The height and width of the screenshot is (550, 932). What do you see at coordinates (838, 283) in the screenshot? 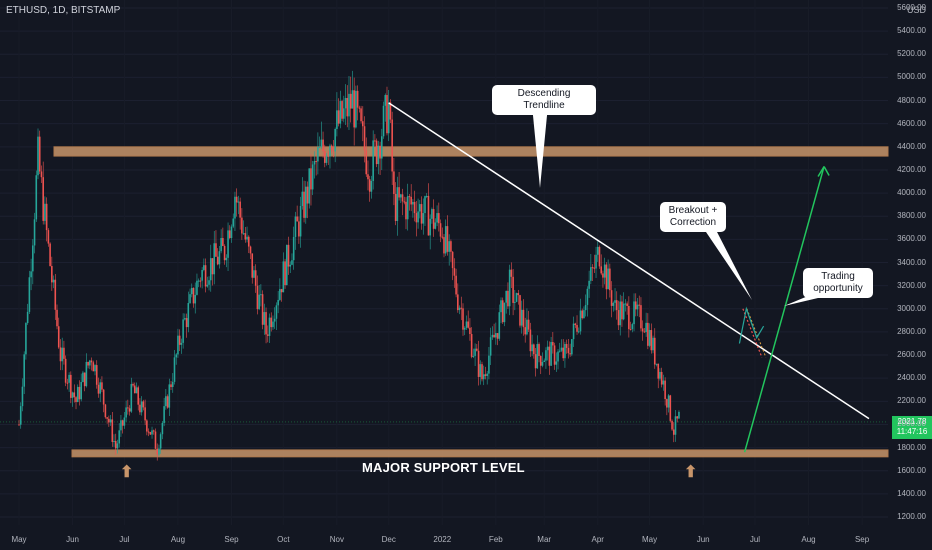
I see `trading-opportunity-callout: Trading opportunity` at bounding box center [838, 283].